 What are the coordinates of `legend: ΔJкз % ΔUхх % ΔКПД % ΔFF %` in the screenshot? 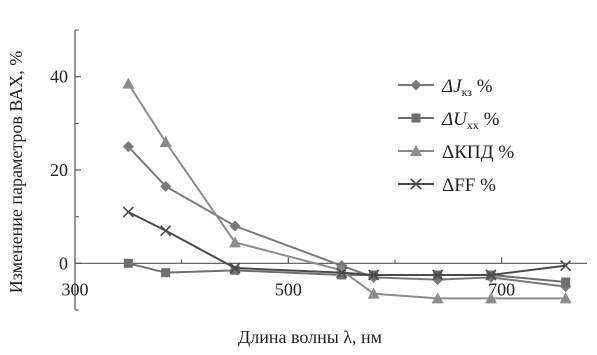 It's located at (456, 136).